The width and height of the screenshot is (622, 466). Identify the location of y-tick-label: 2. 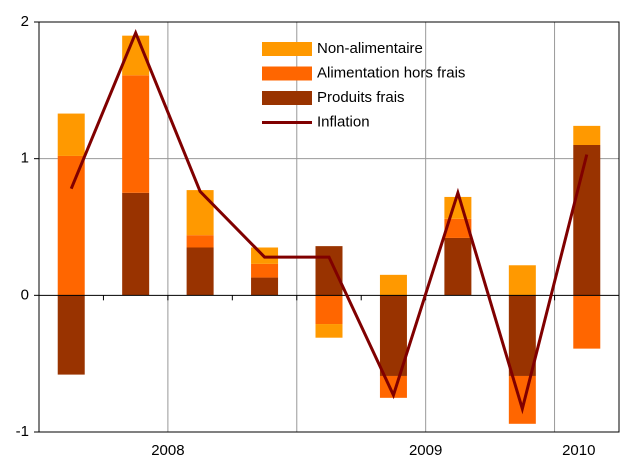
(25, 21).